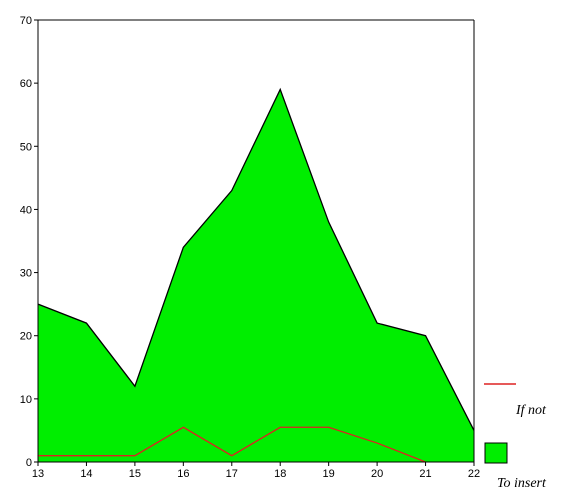 This screenshot has height=488, width=572. What do you see at coordinates (26, 400) in the screenshot?
I see `y-tick-label-10: 10` at bounding box center [26, 400].